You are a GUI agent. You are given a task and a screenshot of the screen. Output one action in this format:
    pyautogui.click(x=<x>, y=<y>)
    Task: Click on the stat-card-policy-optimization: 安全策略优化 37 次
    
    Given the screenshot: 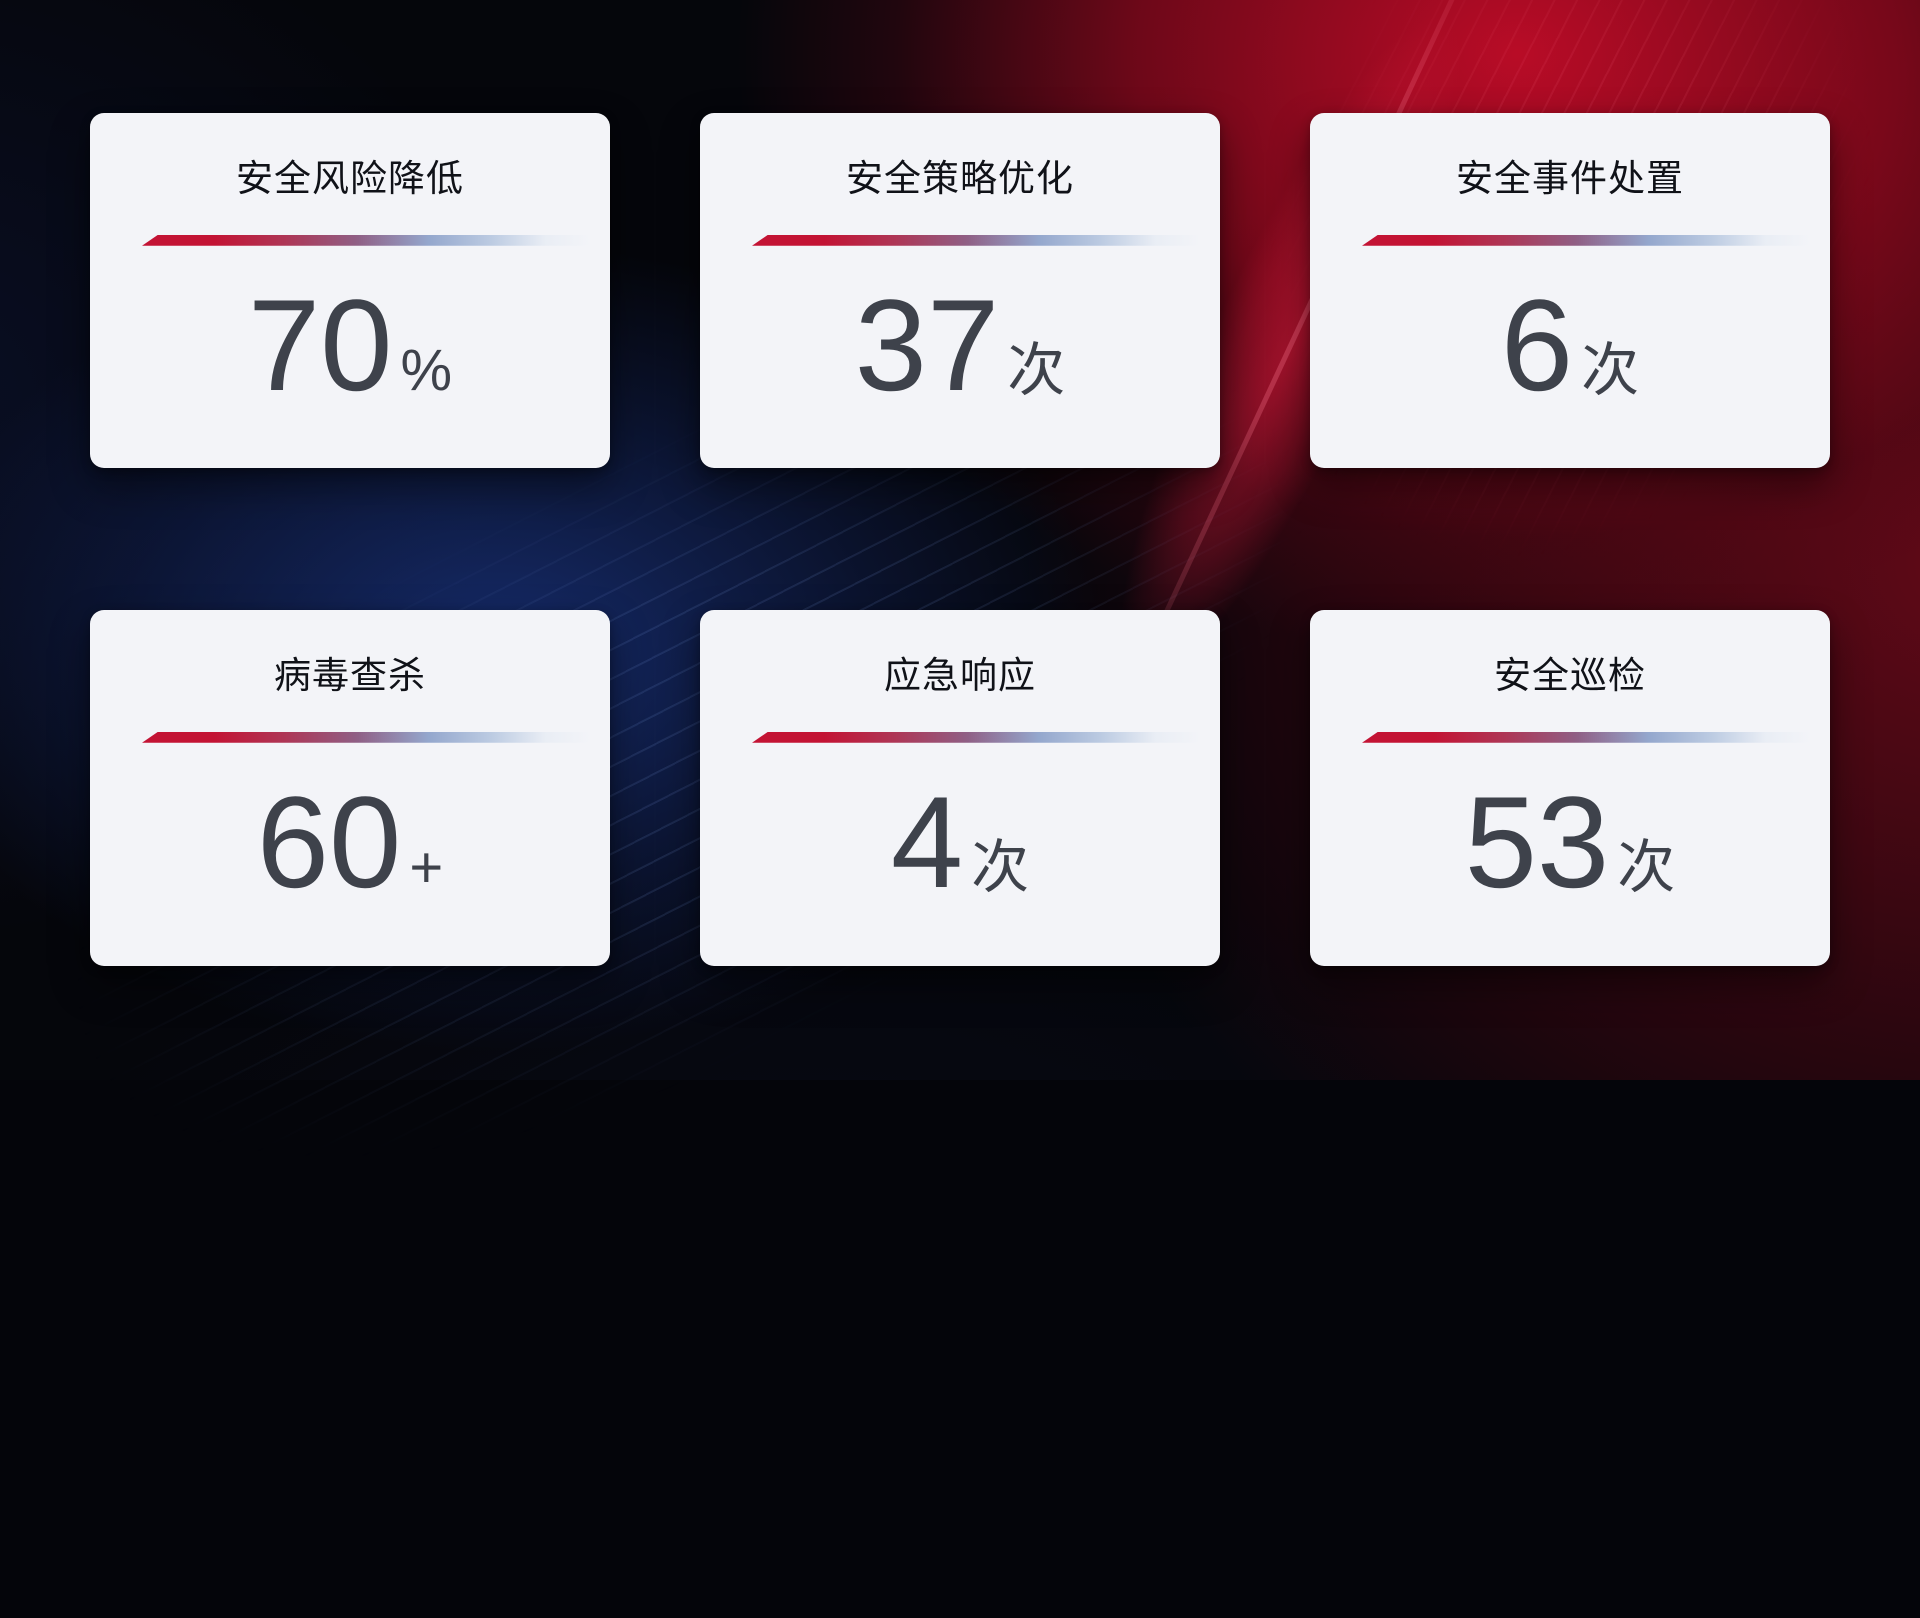 What is the action you would take?
    pyautogui.click(x=960, y=290)
    